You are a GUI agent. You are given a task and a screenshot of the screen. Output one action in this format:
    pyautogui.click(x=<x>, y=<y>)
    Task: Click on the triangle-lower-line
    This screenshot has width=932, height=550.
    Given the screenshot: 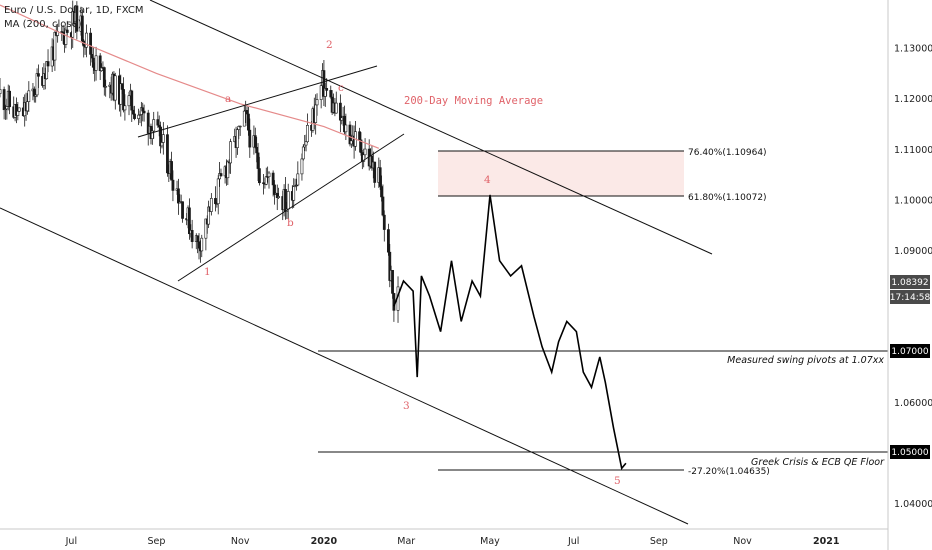 What is the action you would take?
    pyautogui.click(x=291, y=207)
    